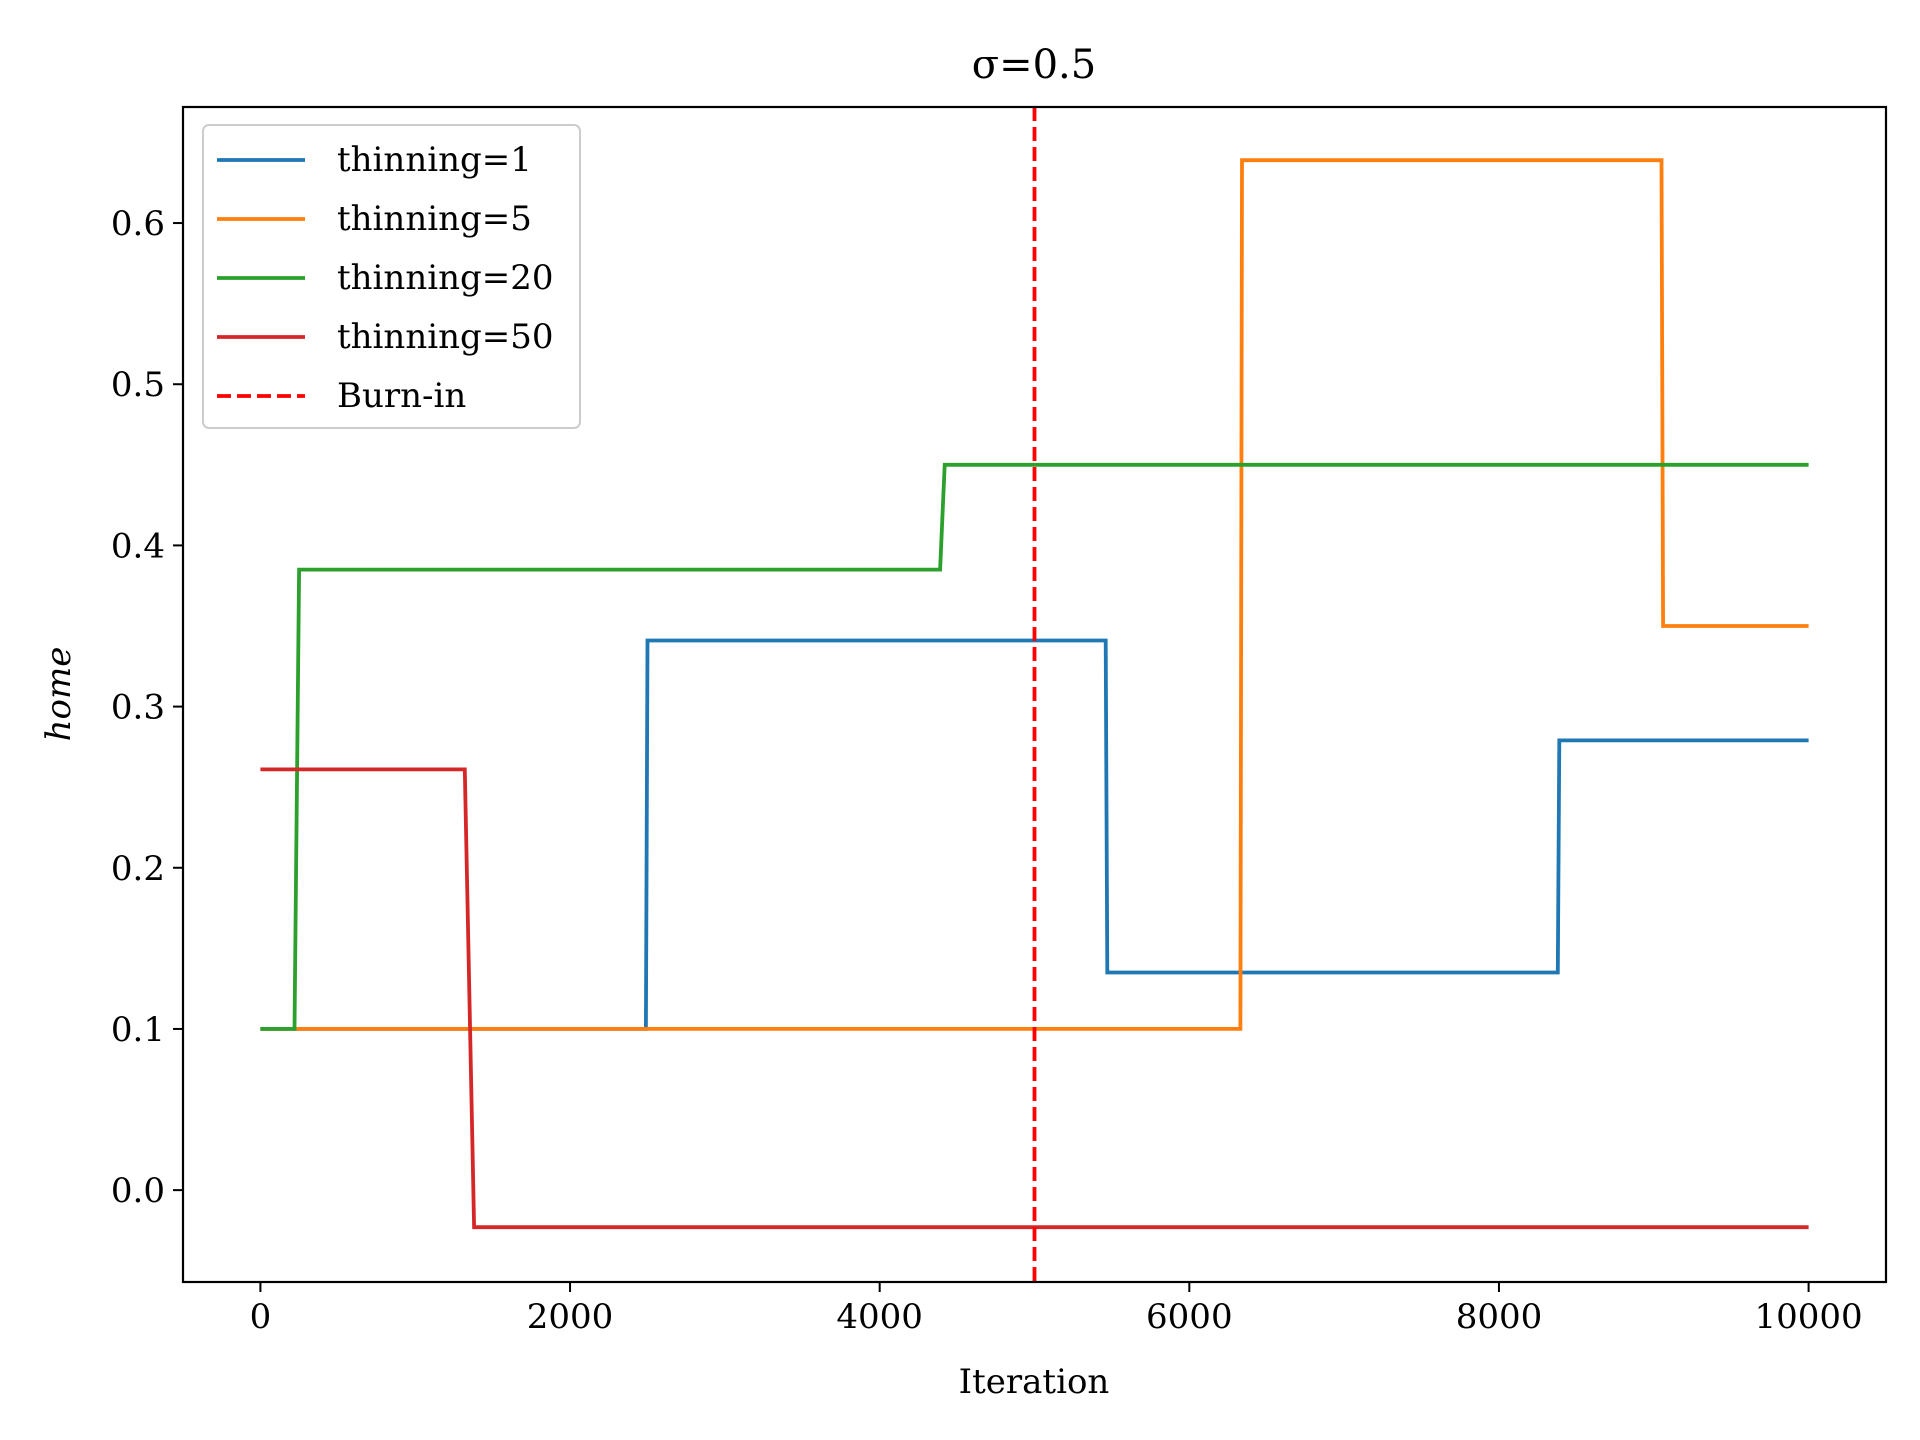 The image size is (1920, 1440). I want to click on x-tick-label: 10000, so click(1809, 1317).